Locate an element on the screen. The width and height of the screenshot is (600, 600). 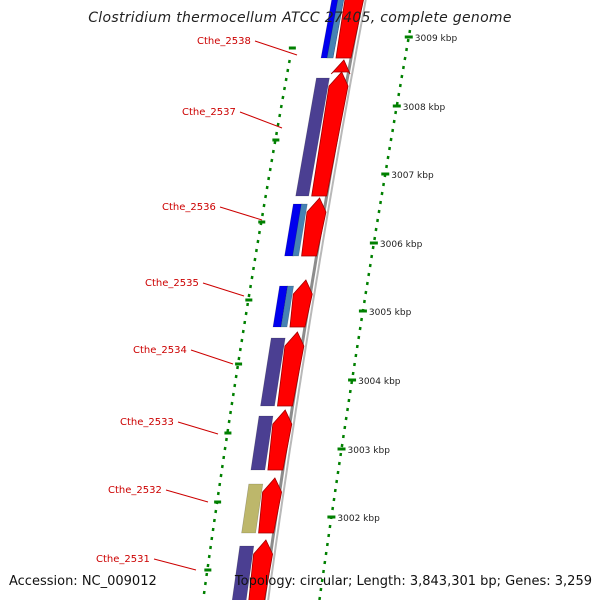
kbp-tick-label: 3004 kbp is located at coordinates (379, 382).